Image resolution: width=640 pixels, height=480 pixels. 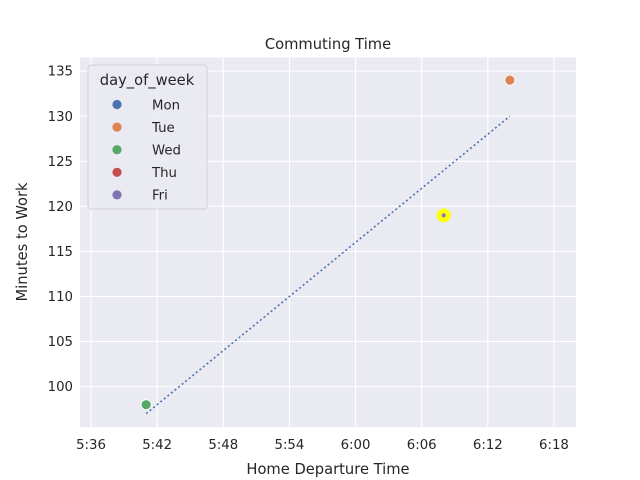 I want to click on legend-marker-tue, so click(x=117, y=127).